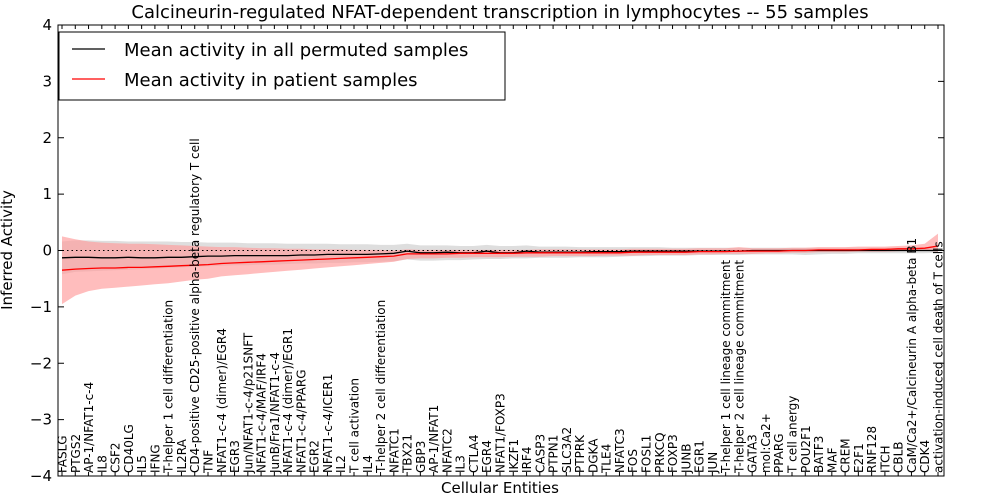  What do you see at coordinates (819, 454) in the screenshot?
I see `x-tick-label: BATF3` at bounding box center [819, 454].